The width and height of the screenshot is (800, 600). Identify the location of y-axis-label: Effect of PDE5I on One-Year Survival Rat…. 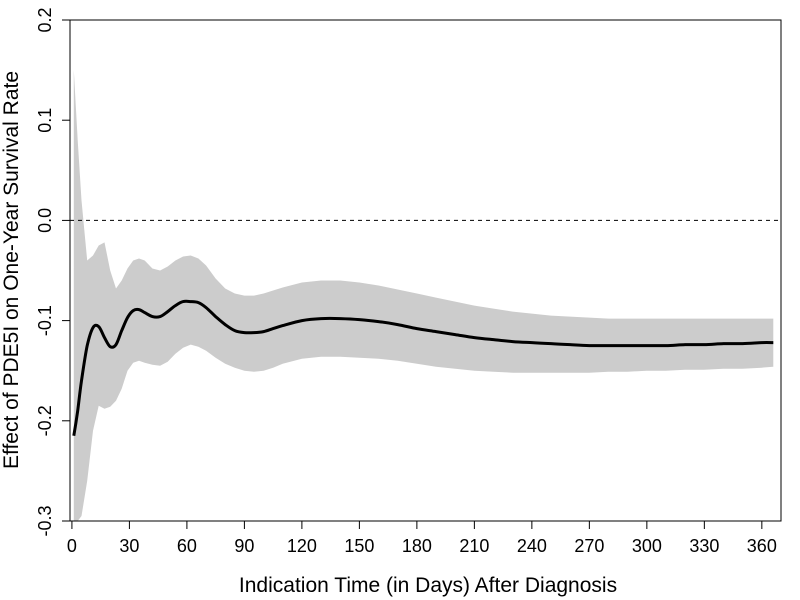
(11, 270).